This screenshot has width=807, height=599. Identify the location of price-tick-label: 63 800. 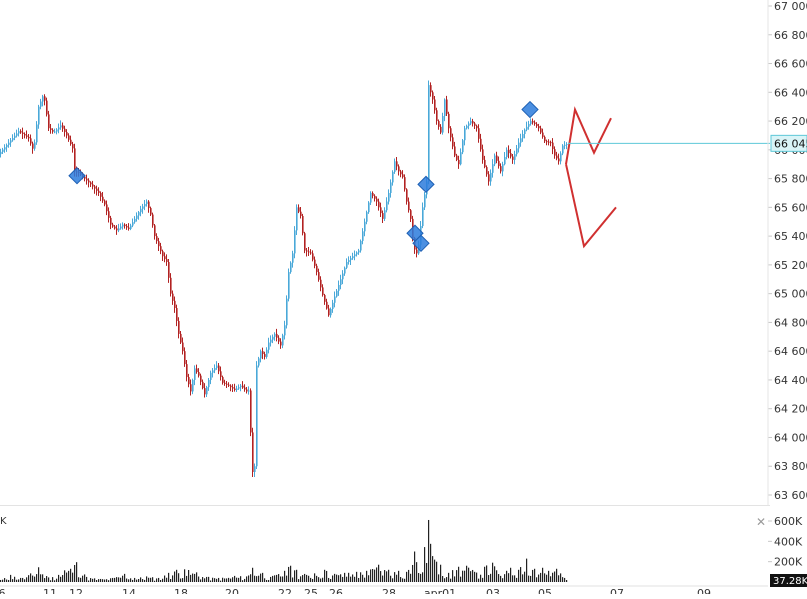
(790, 466).